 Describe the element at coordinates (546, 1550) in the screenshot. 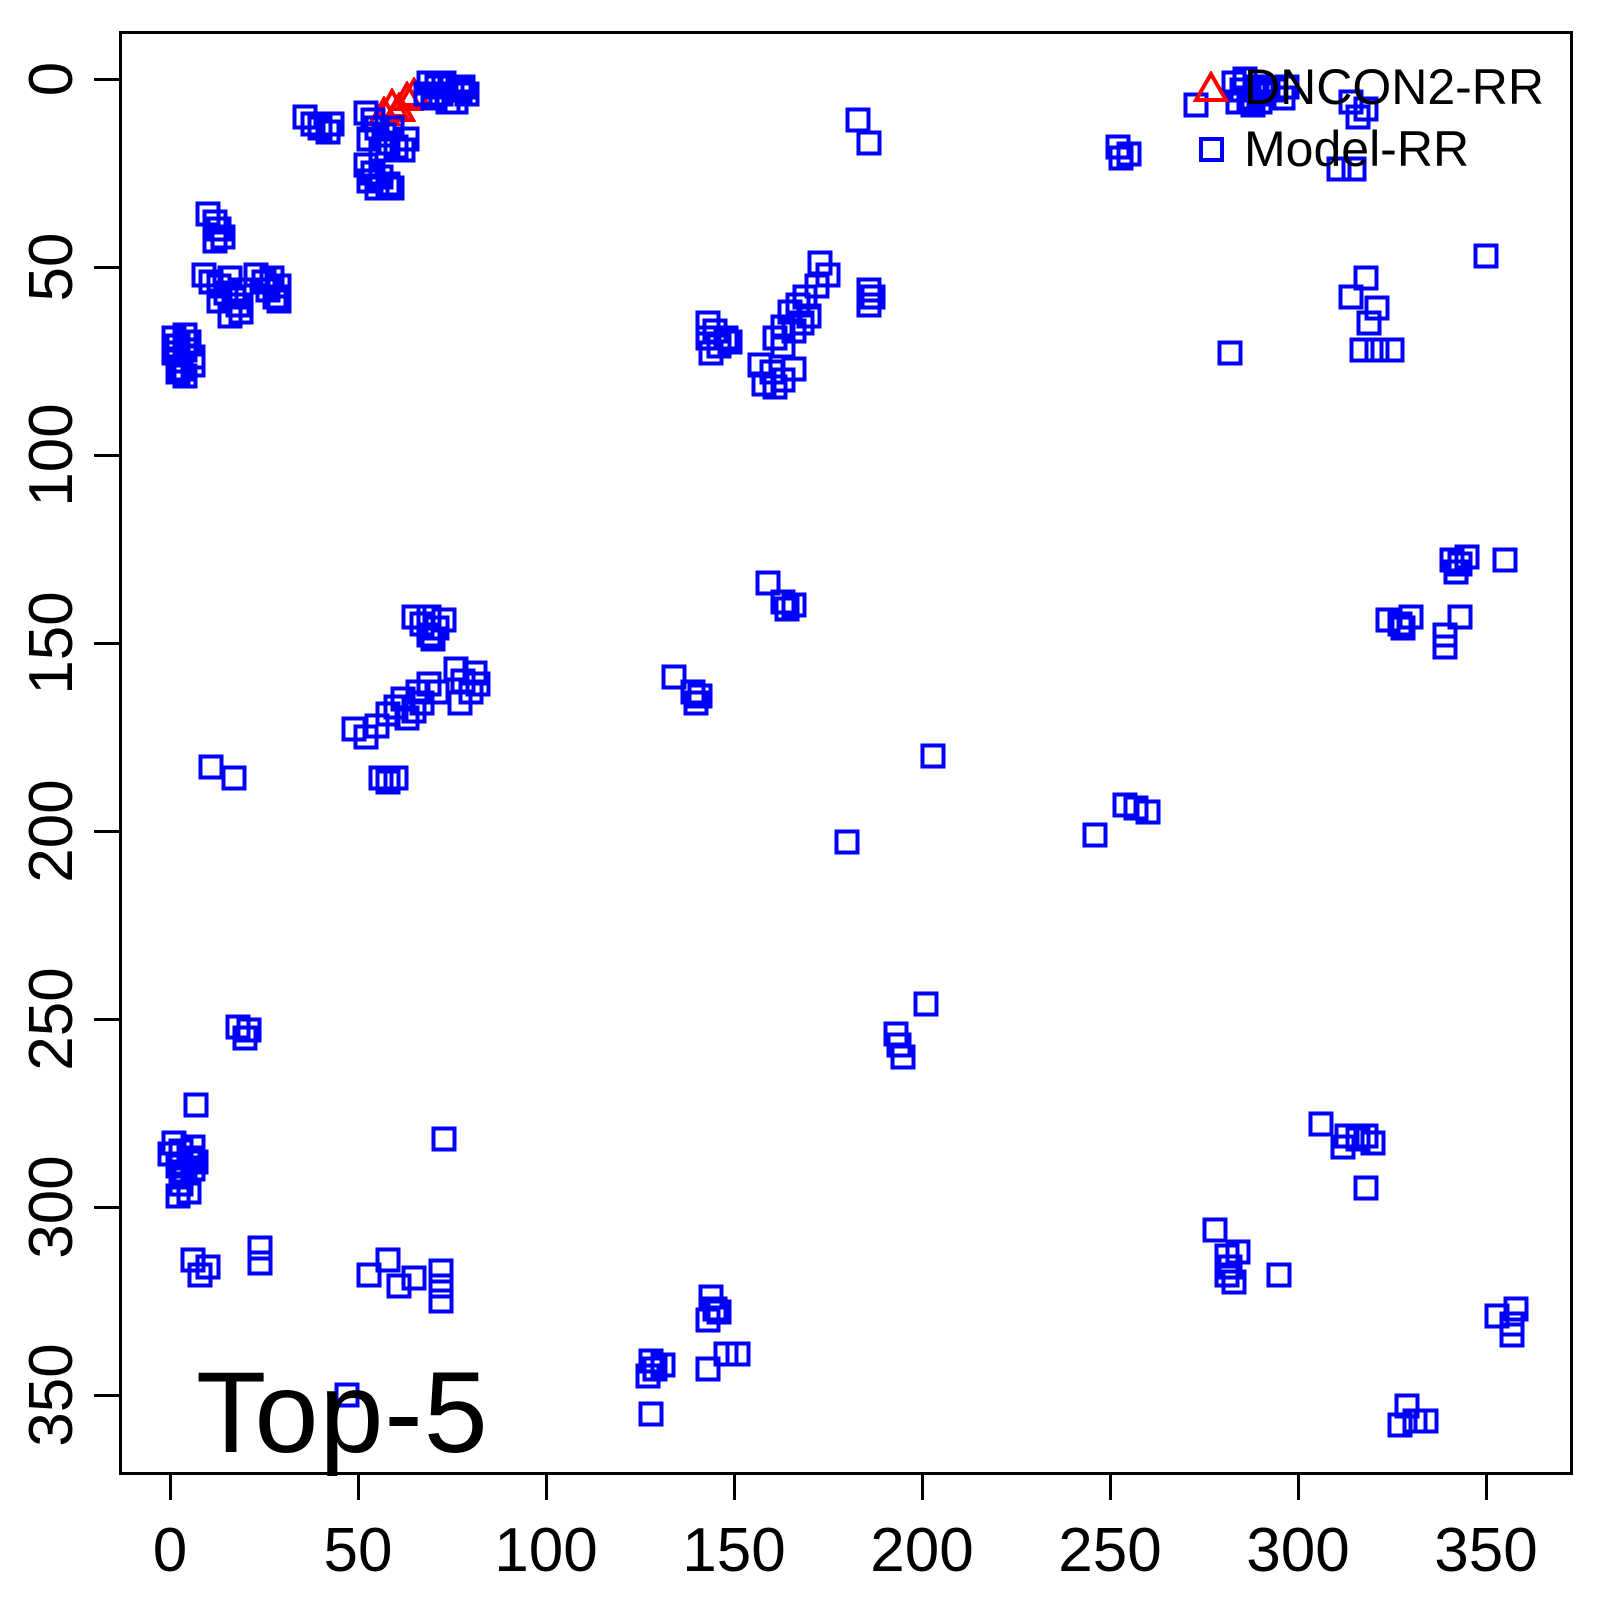

I see `x-tick-label: 100` at that location.